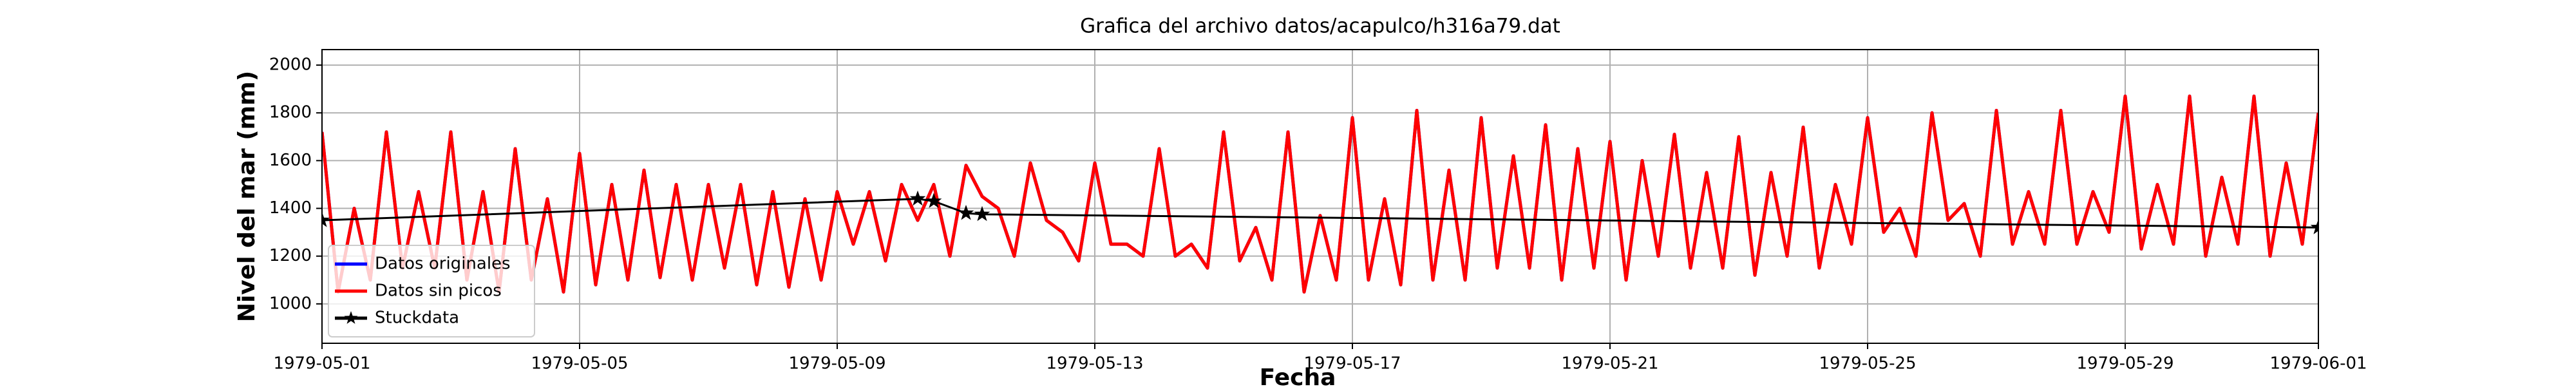 The width and height of the screenshot is (2576, 389). Describe the element at coordinates (290, 208) in the screenshot. I see `y-tick-label: 1400` at that location.